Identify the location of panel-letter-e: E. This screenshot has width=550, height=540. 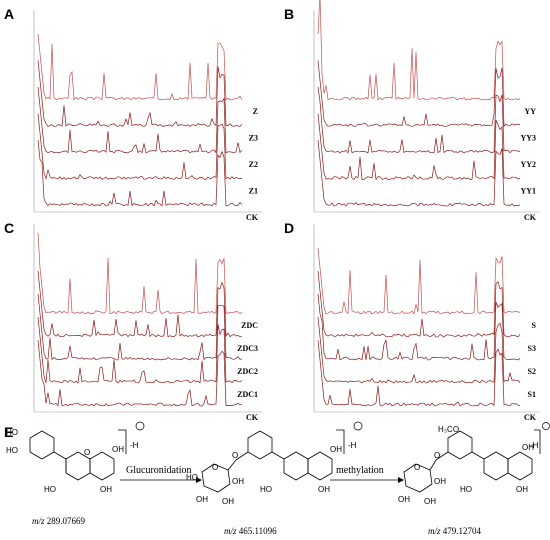
(9, 432).